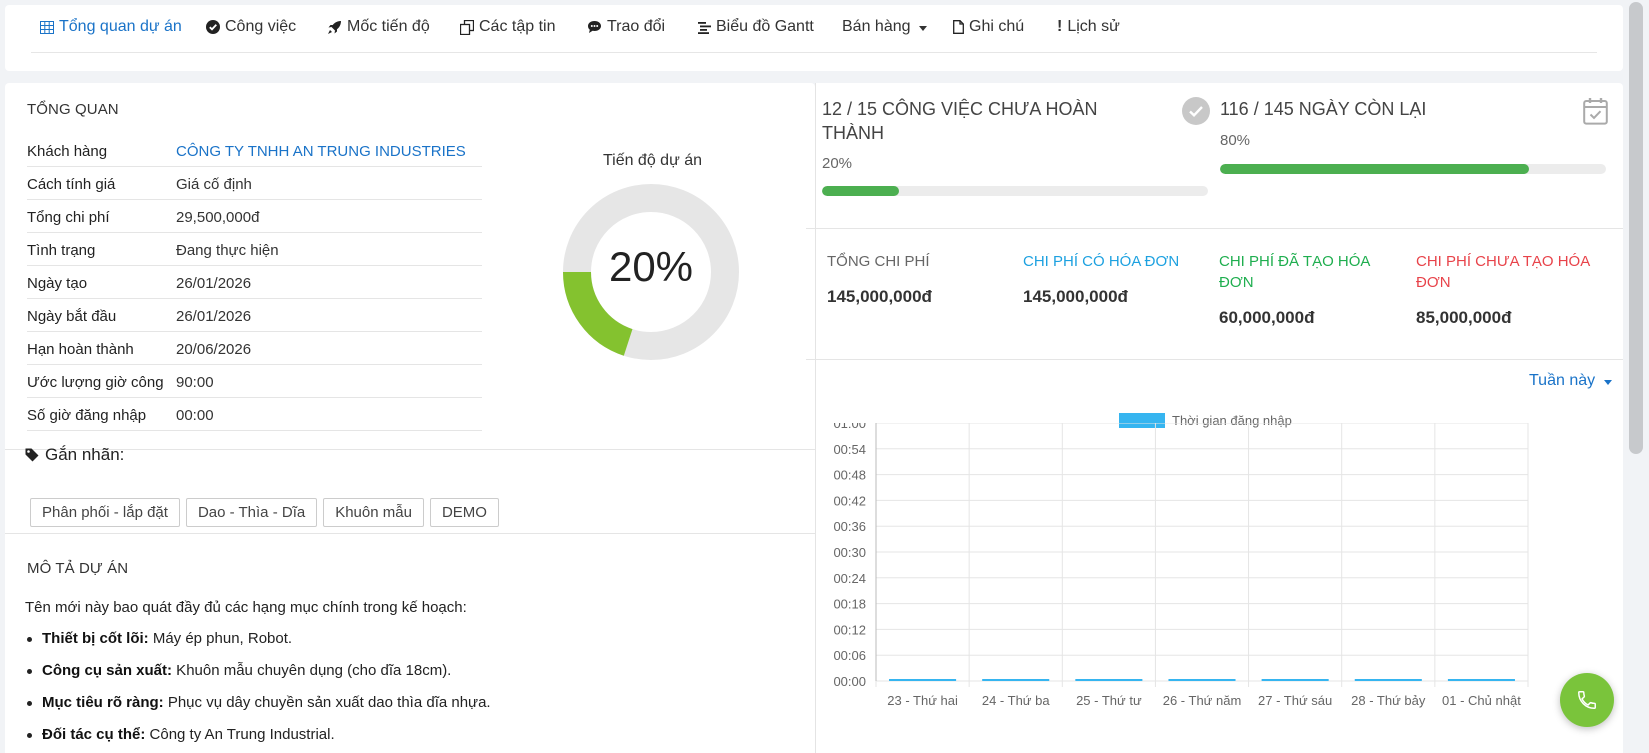  I want to click on info-row-billing-type: Cách tính giá Giá cố định, so click(254, 183).